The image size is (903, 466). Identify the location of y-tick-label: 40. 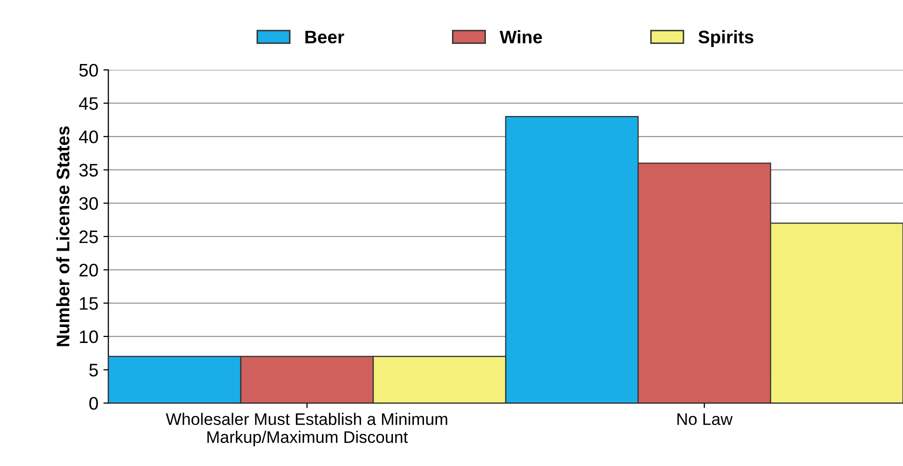
(88, 137).